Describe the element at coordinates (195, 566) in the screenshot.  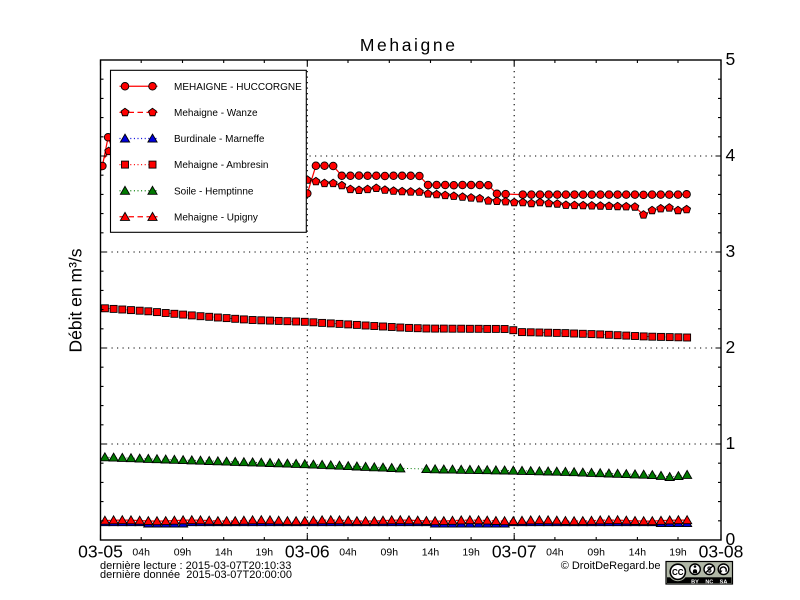
I see `svg-text:dernière lecture : 2015-03-07T: dernière lecture : 2015-03-07T20:10:33` at that location.